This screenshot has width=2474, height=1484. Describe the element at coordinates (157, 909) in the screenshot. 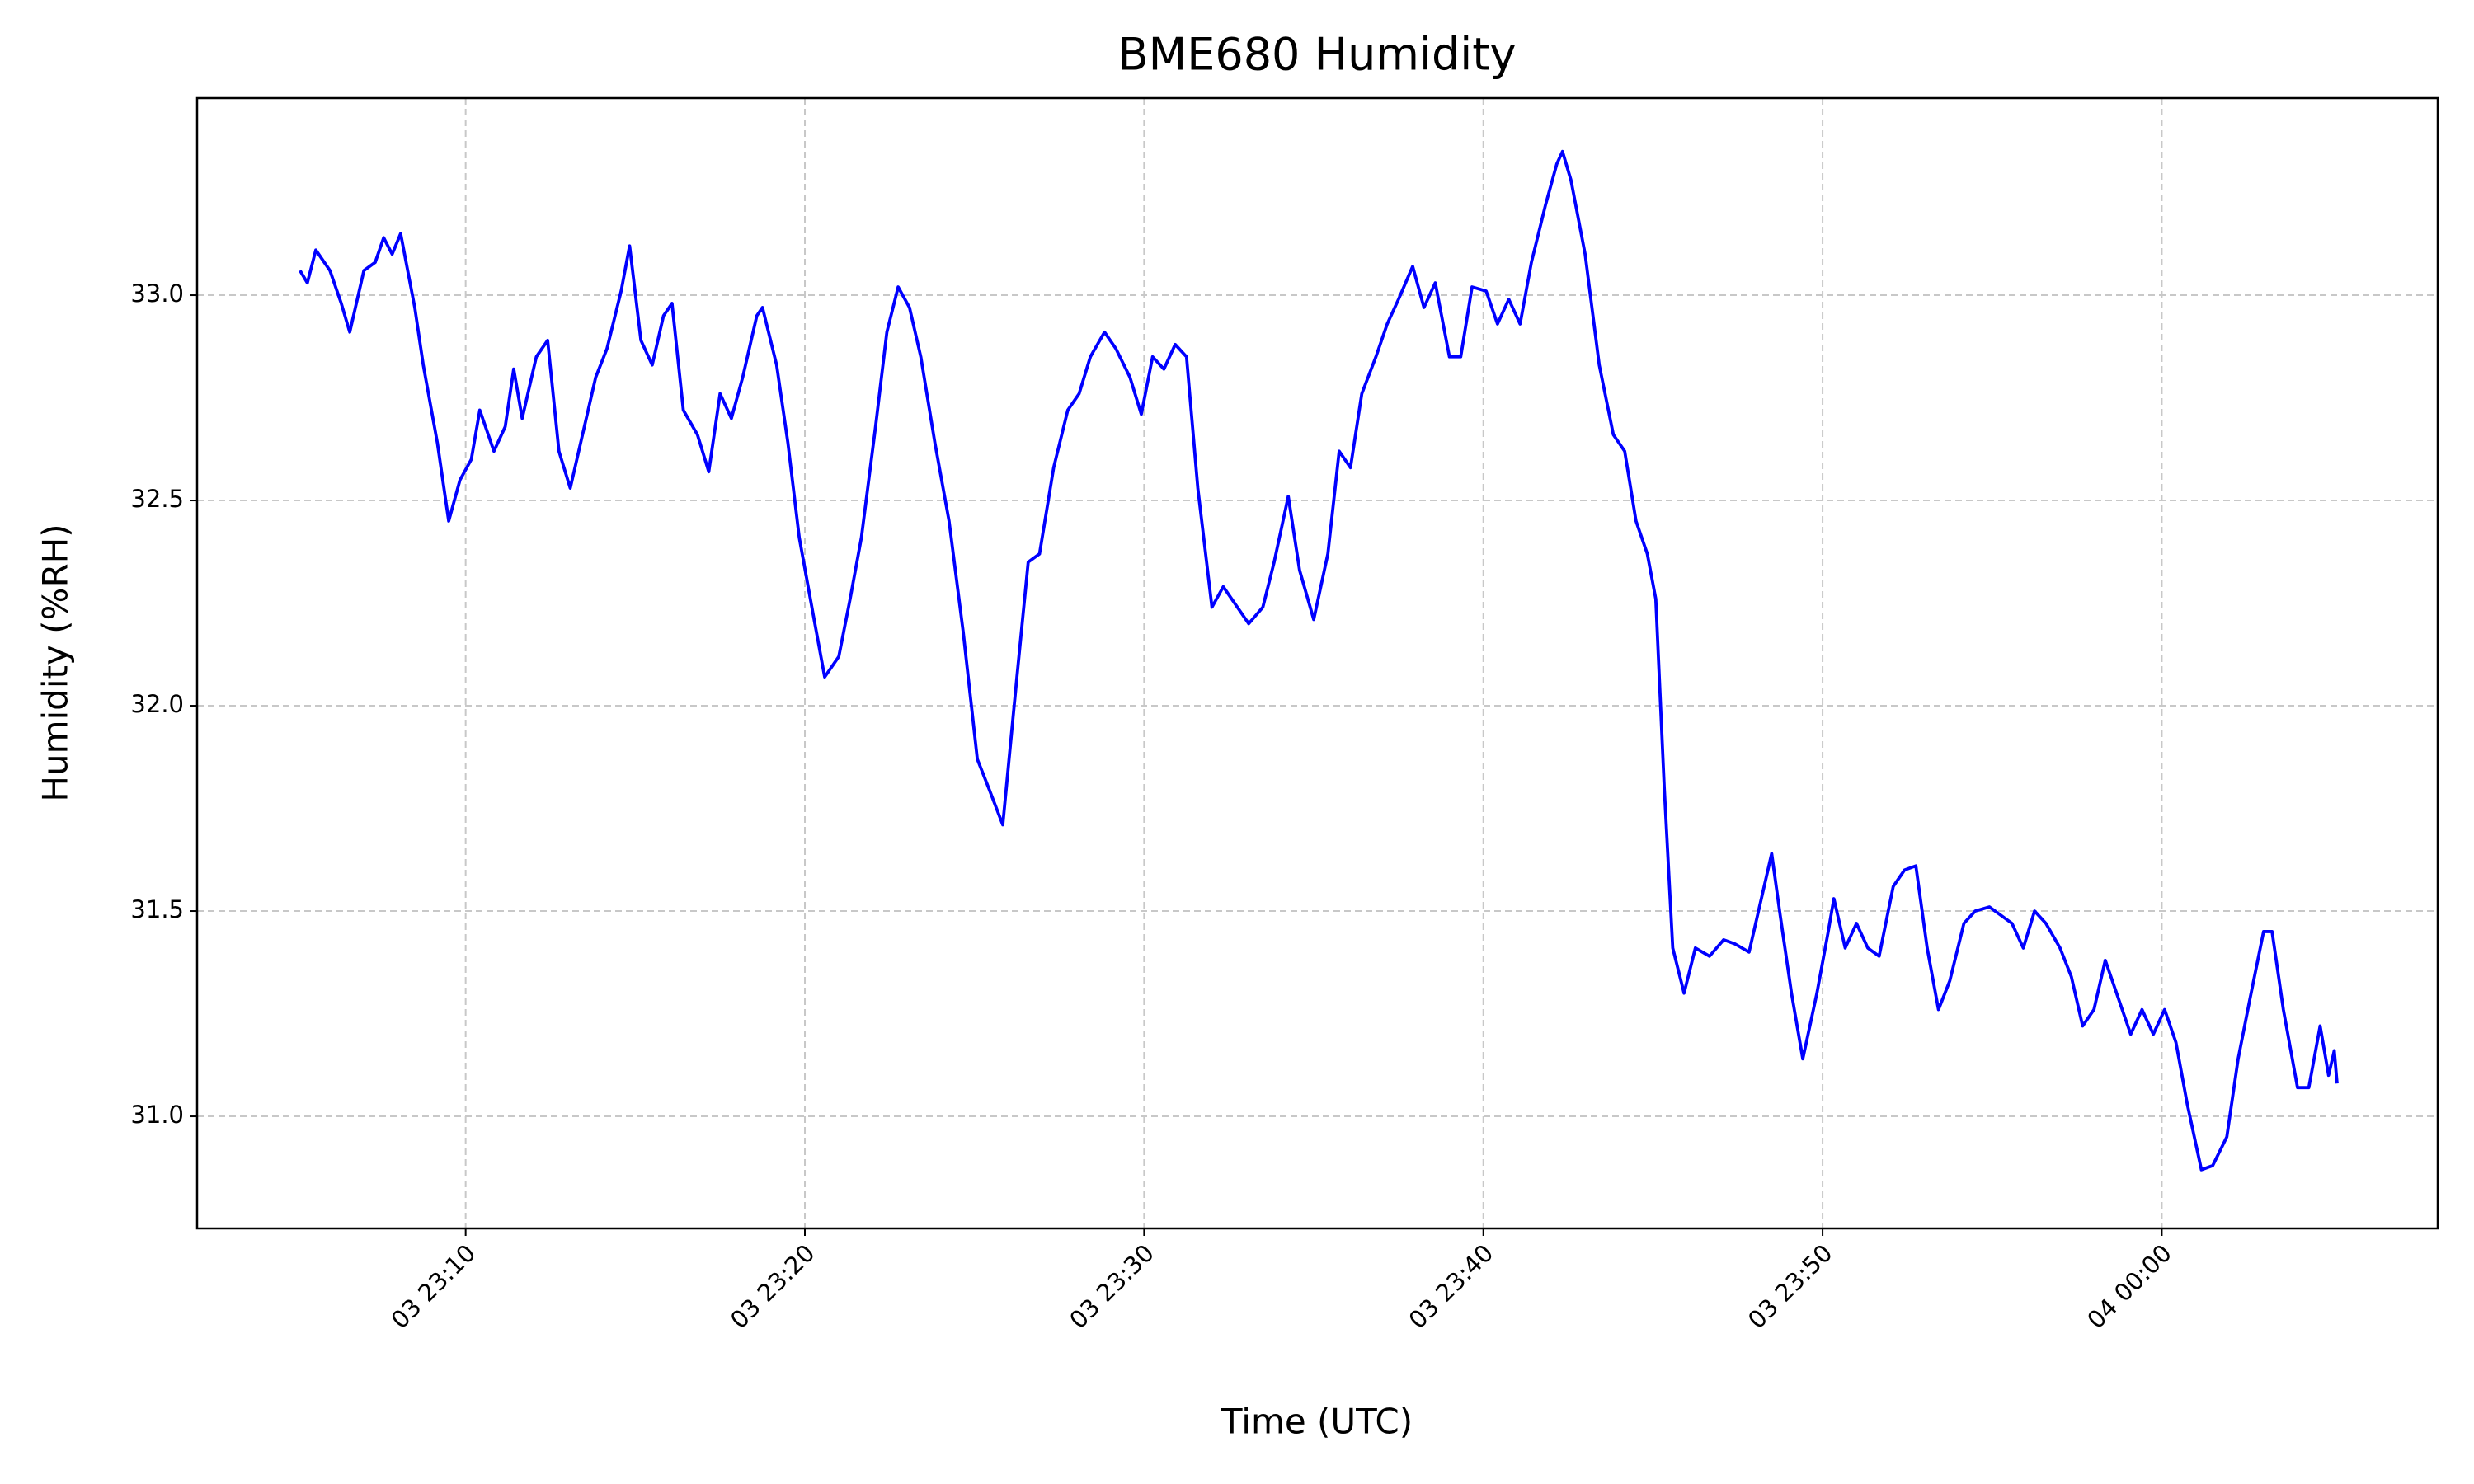

I see `y-tick-label: 31.5` at that location.